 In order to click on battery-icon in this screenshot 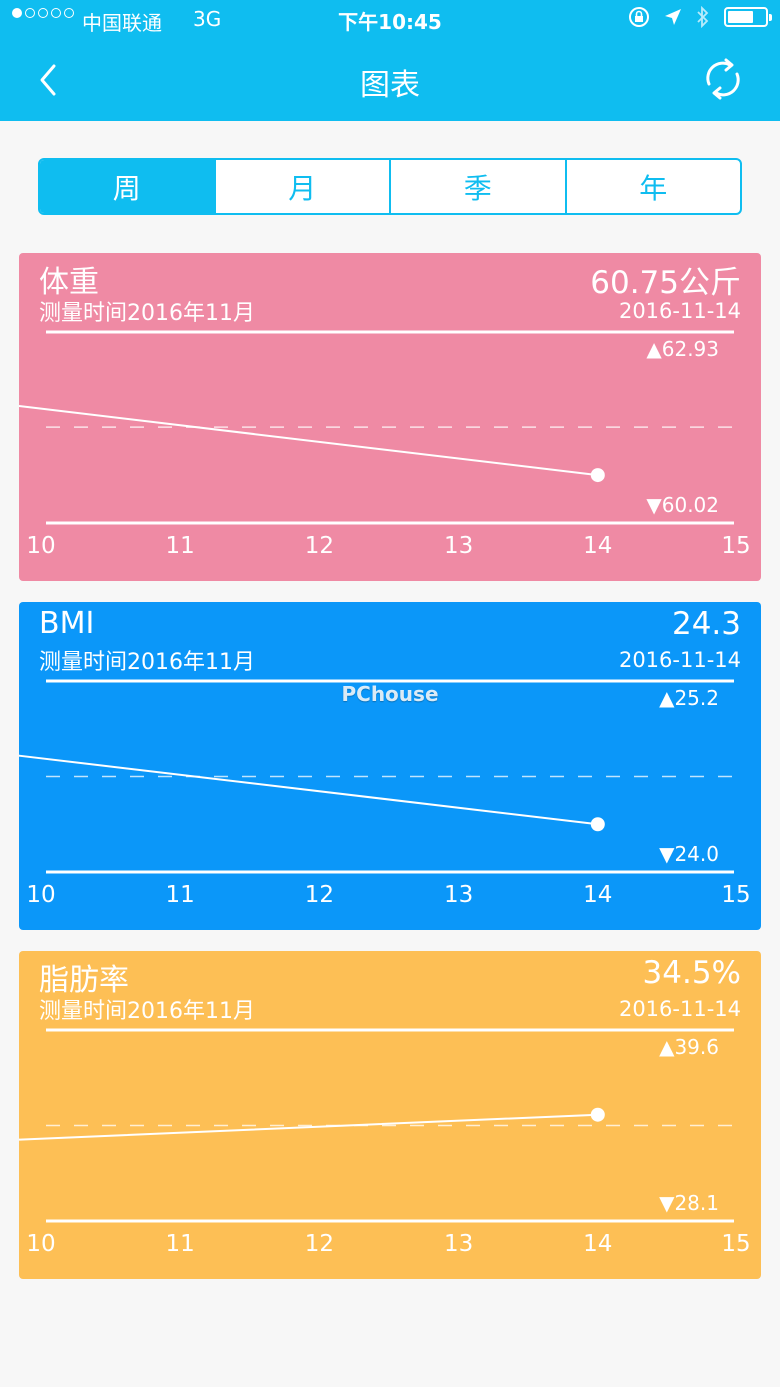, I will do `click(748, 17)`.